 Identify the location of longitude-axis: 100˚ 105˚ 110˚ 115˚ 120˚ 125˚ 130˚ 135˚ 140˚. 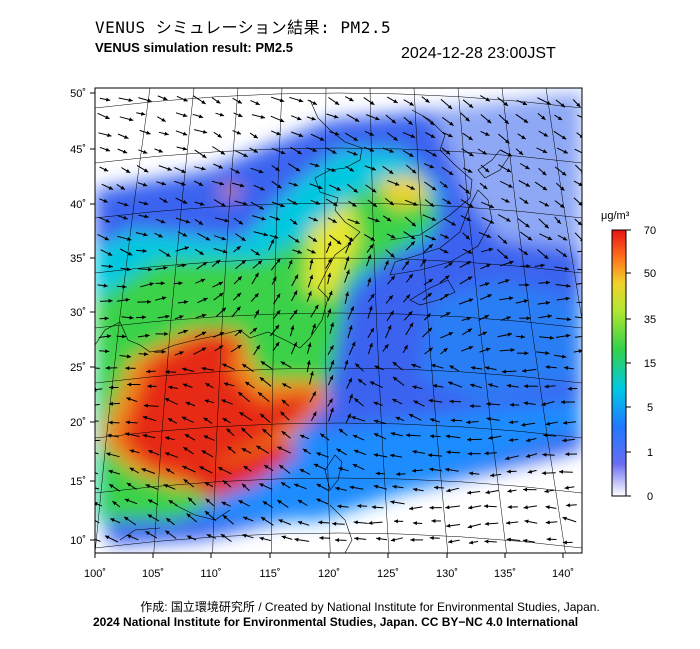
(329, 566).